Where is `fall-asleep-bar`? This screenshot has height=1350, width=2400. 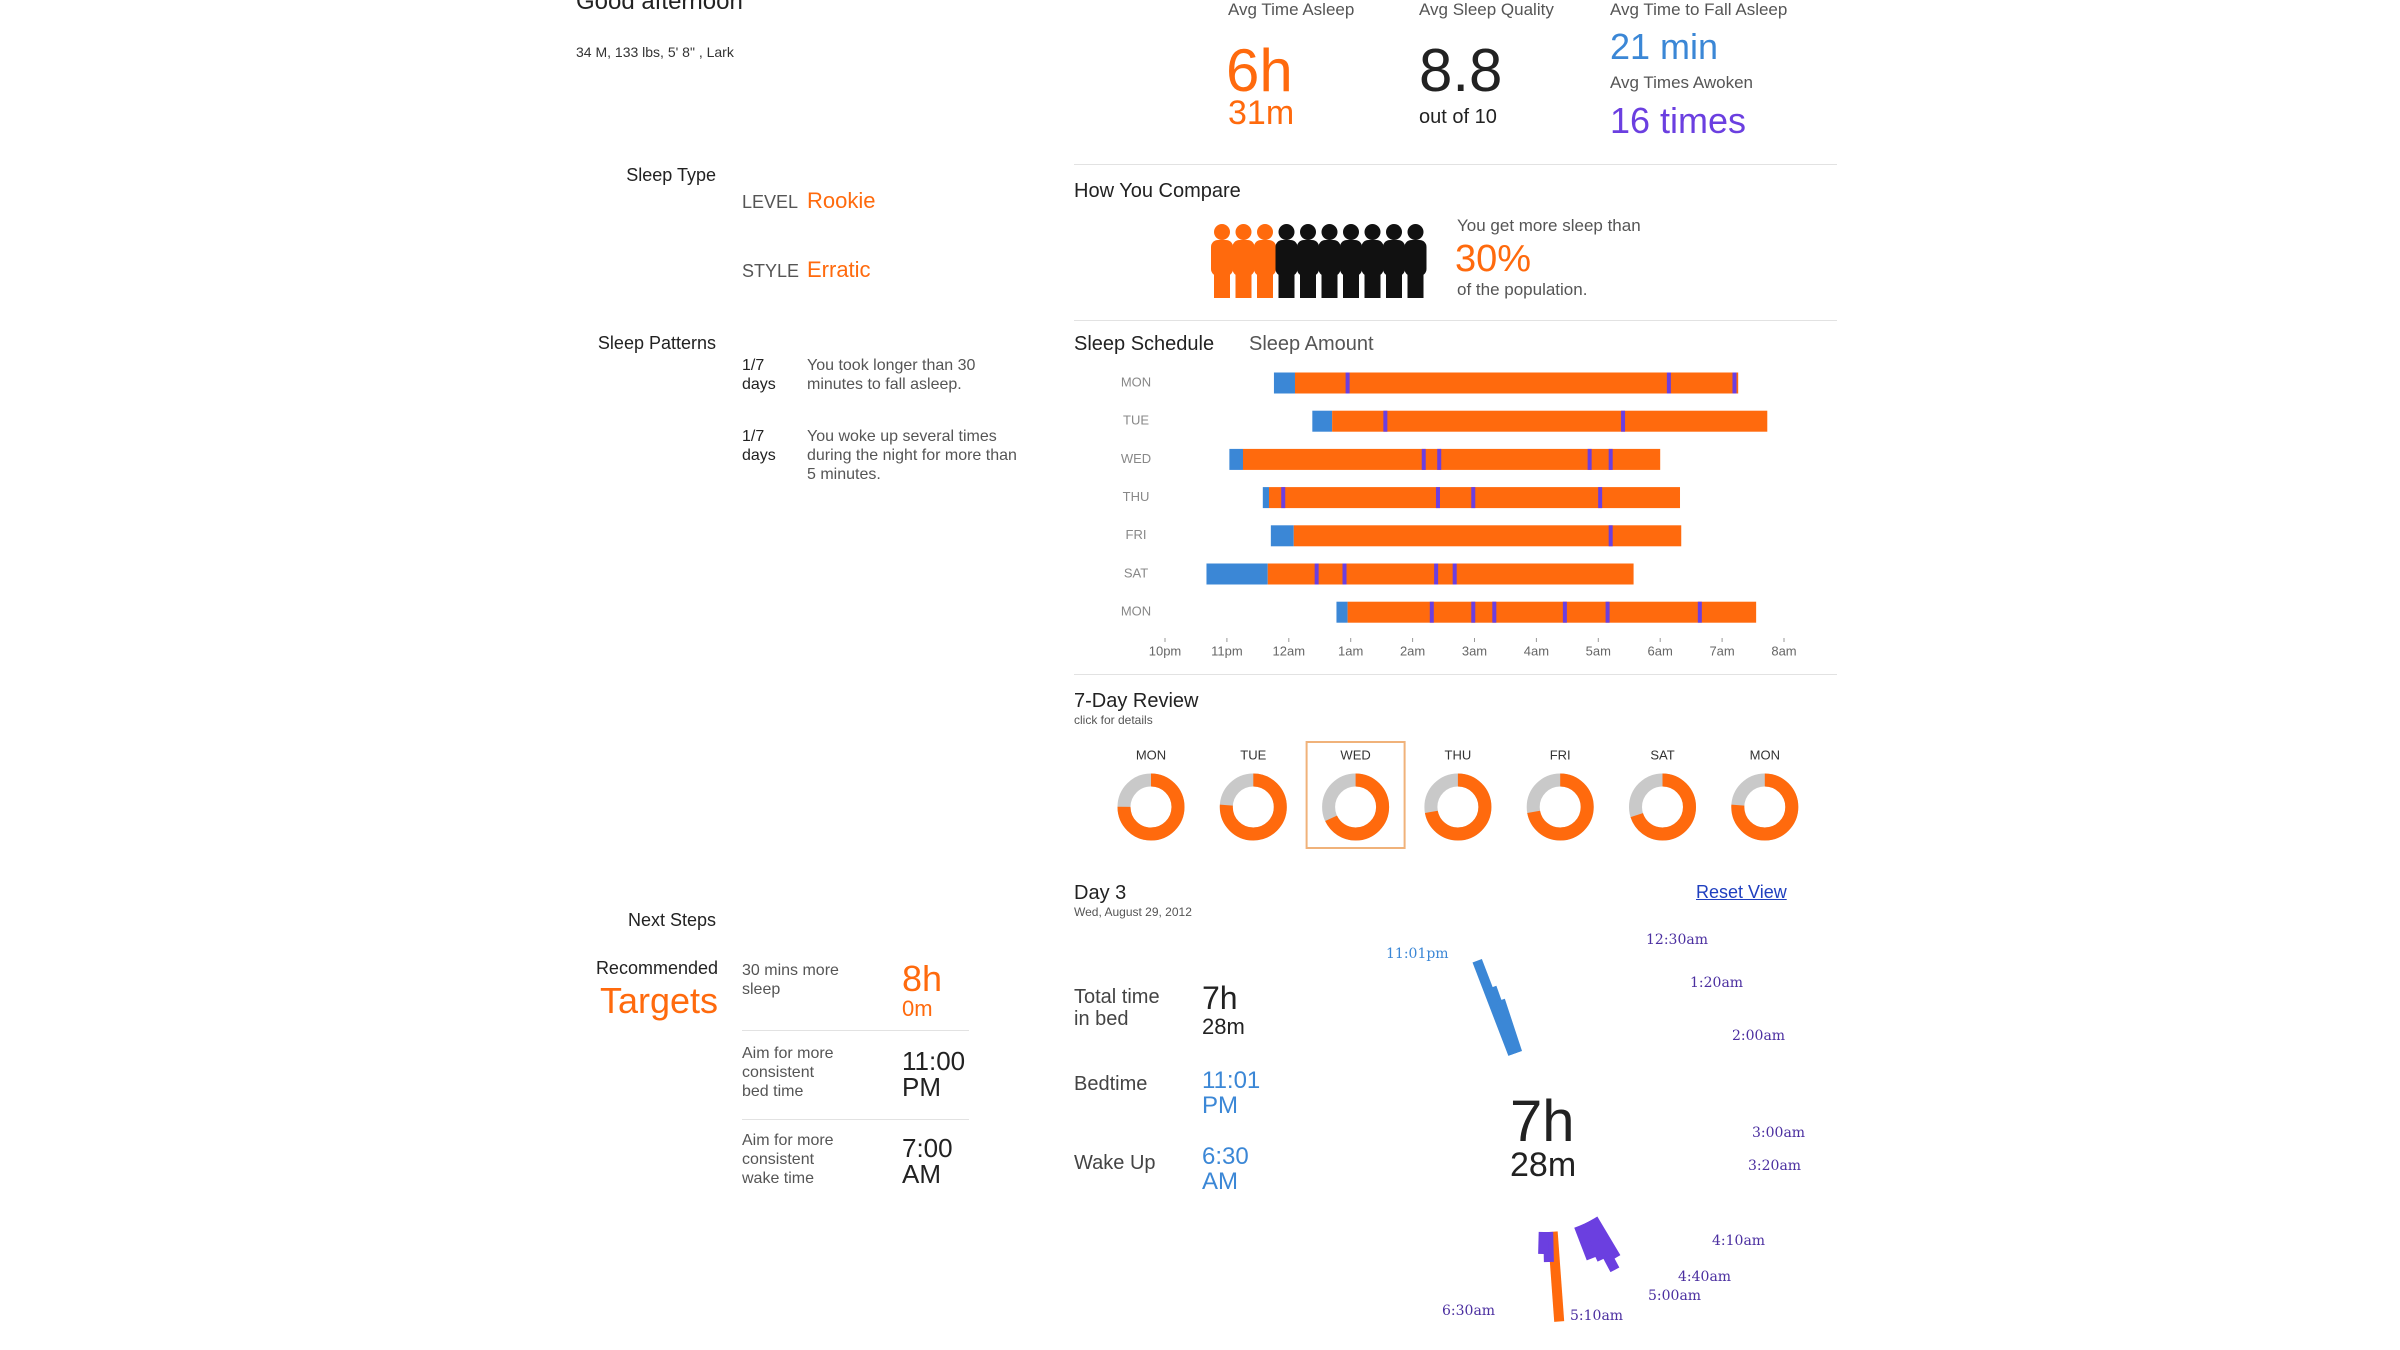
fall-asleep-bar is located at coordinates (1282, 536).